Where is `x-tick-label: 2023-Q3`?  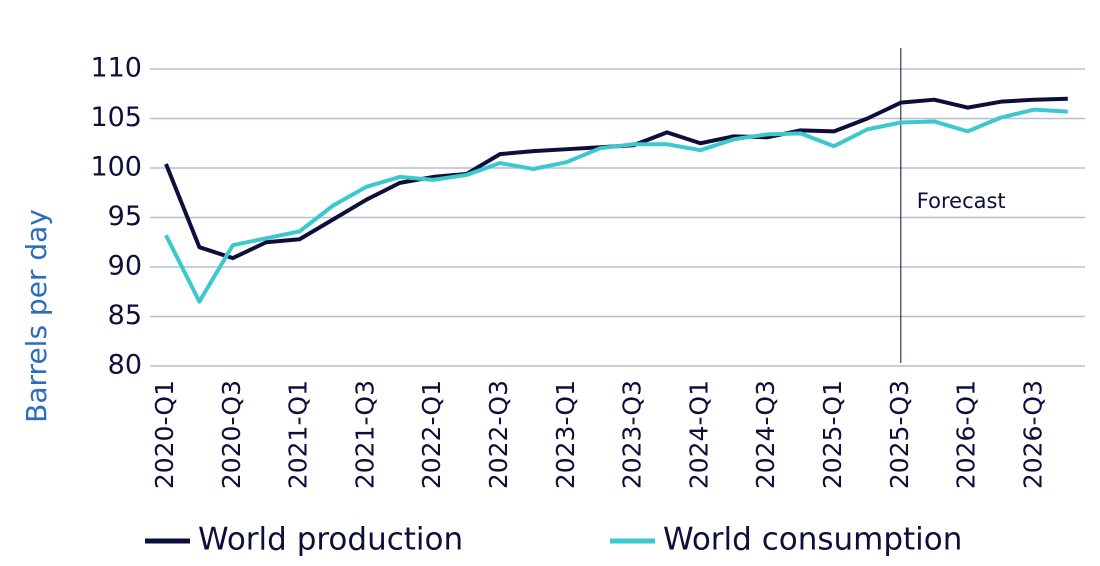
x-tick-label: 2023-Q3 is located at coordinates (632, 434).